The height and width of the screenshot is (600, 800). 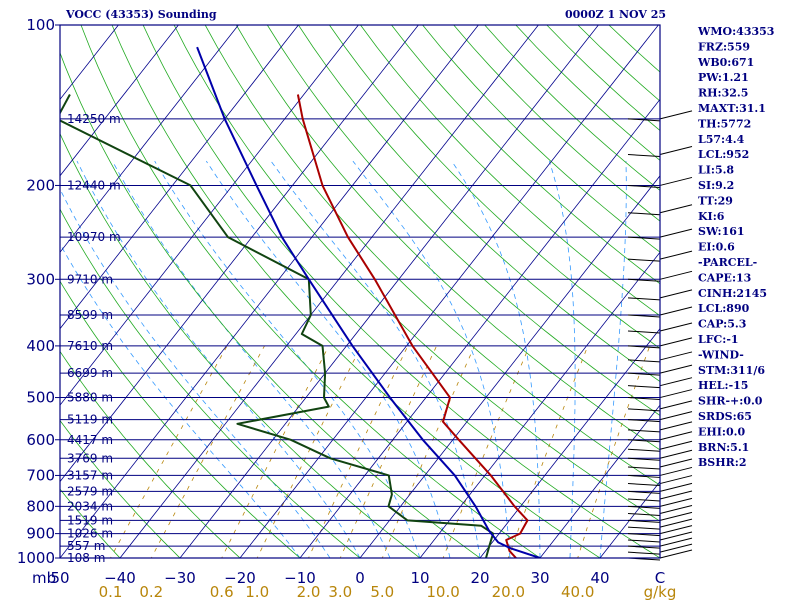 I want to click on height-label: 14250 m, so click(x=94, y=119).